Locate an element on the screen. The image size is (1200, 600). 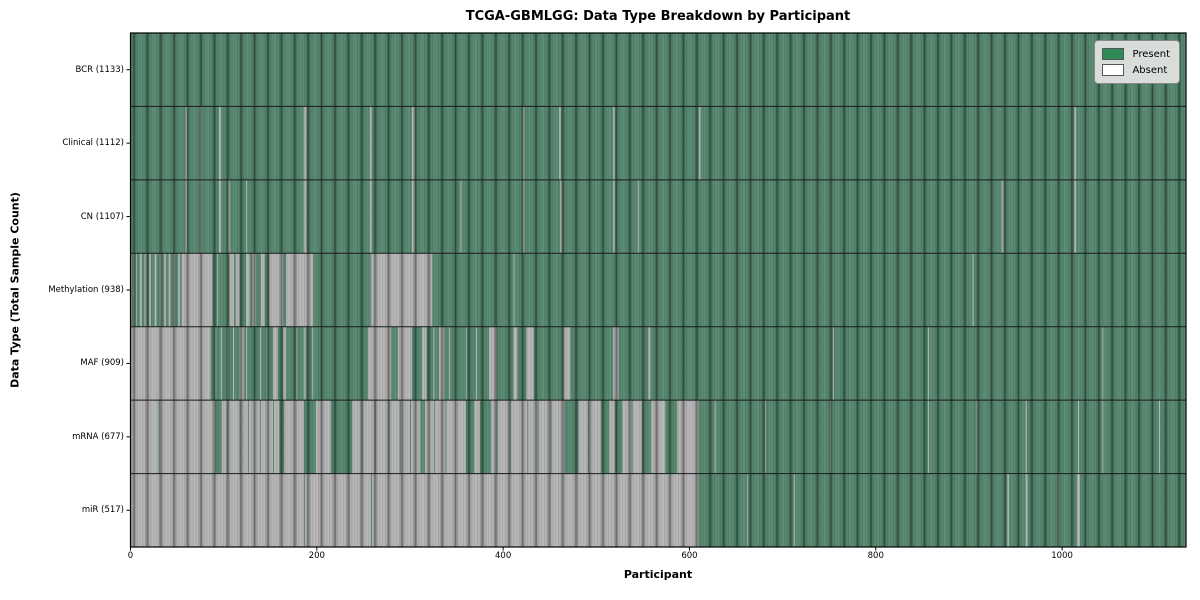
y-tick-CN: CN (1107) is located at coordinates (102, 216).